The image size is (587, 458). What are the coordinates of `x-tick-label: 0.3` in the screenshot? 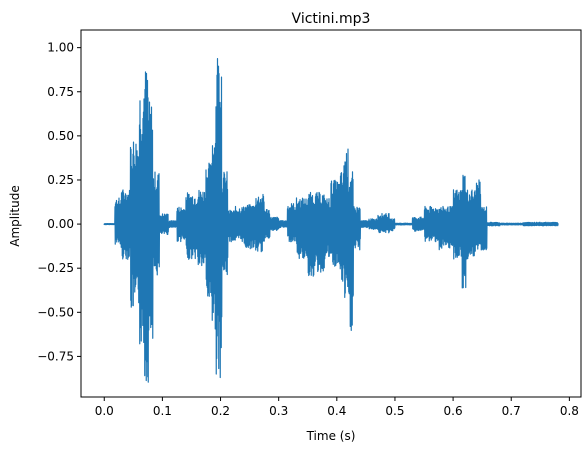 It's located at (278, 411).